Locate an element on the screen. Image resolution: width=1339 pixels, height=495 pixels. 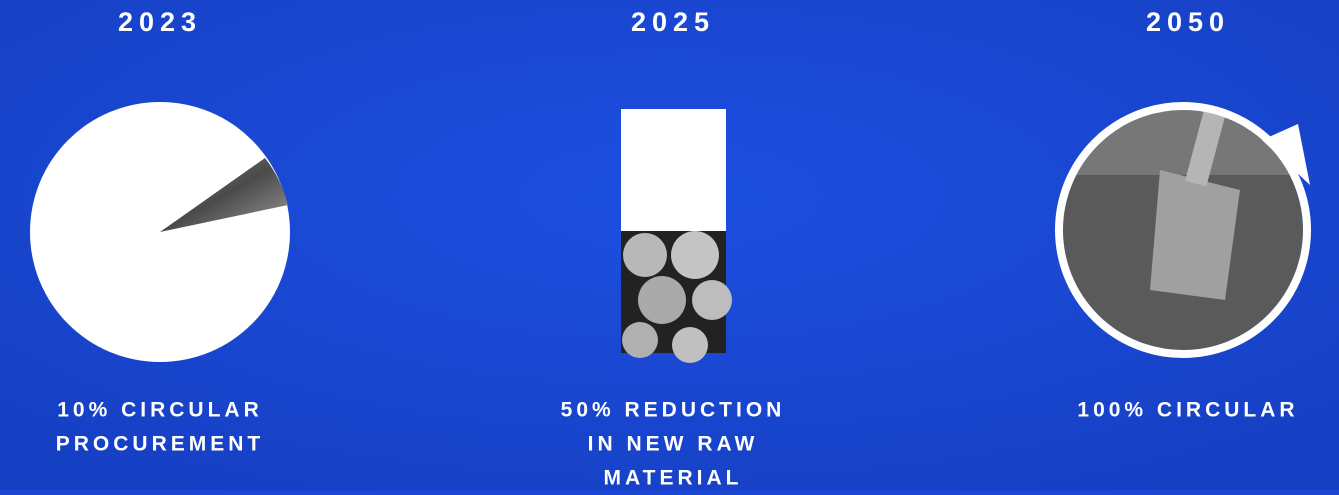
year: 2025 is located at coordinates (673, 22).